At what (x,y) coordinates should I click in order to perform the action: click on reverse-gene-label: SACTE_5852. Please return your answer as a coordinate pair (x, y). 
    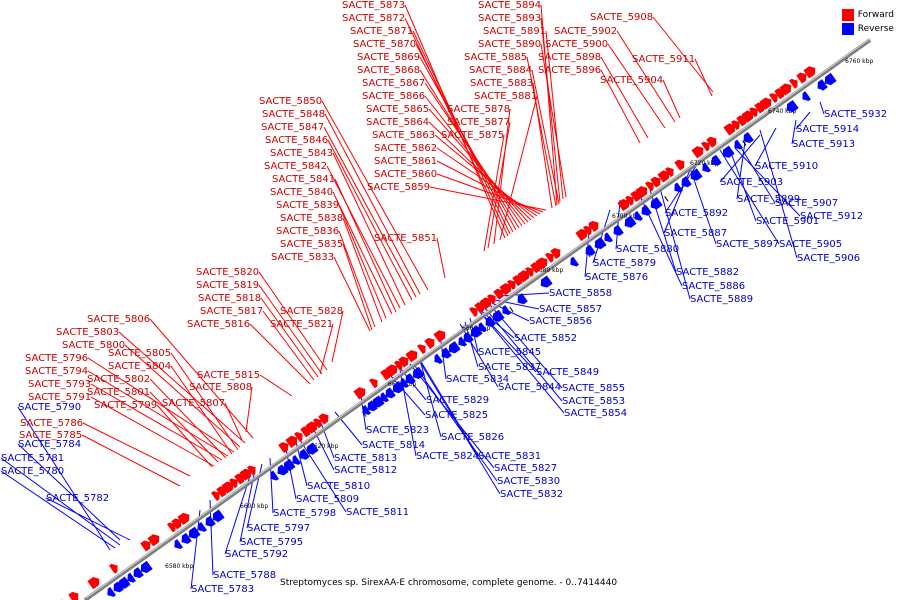
    Looking at the image, I should click on (545, 338).